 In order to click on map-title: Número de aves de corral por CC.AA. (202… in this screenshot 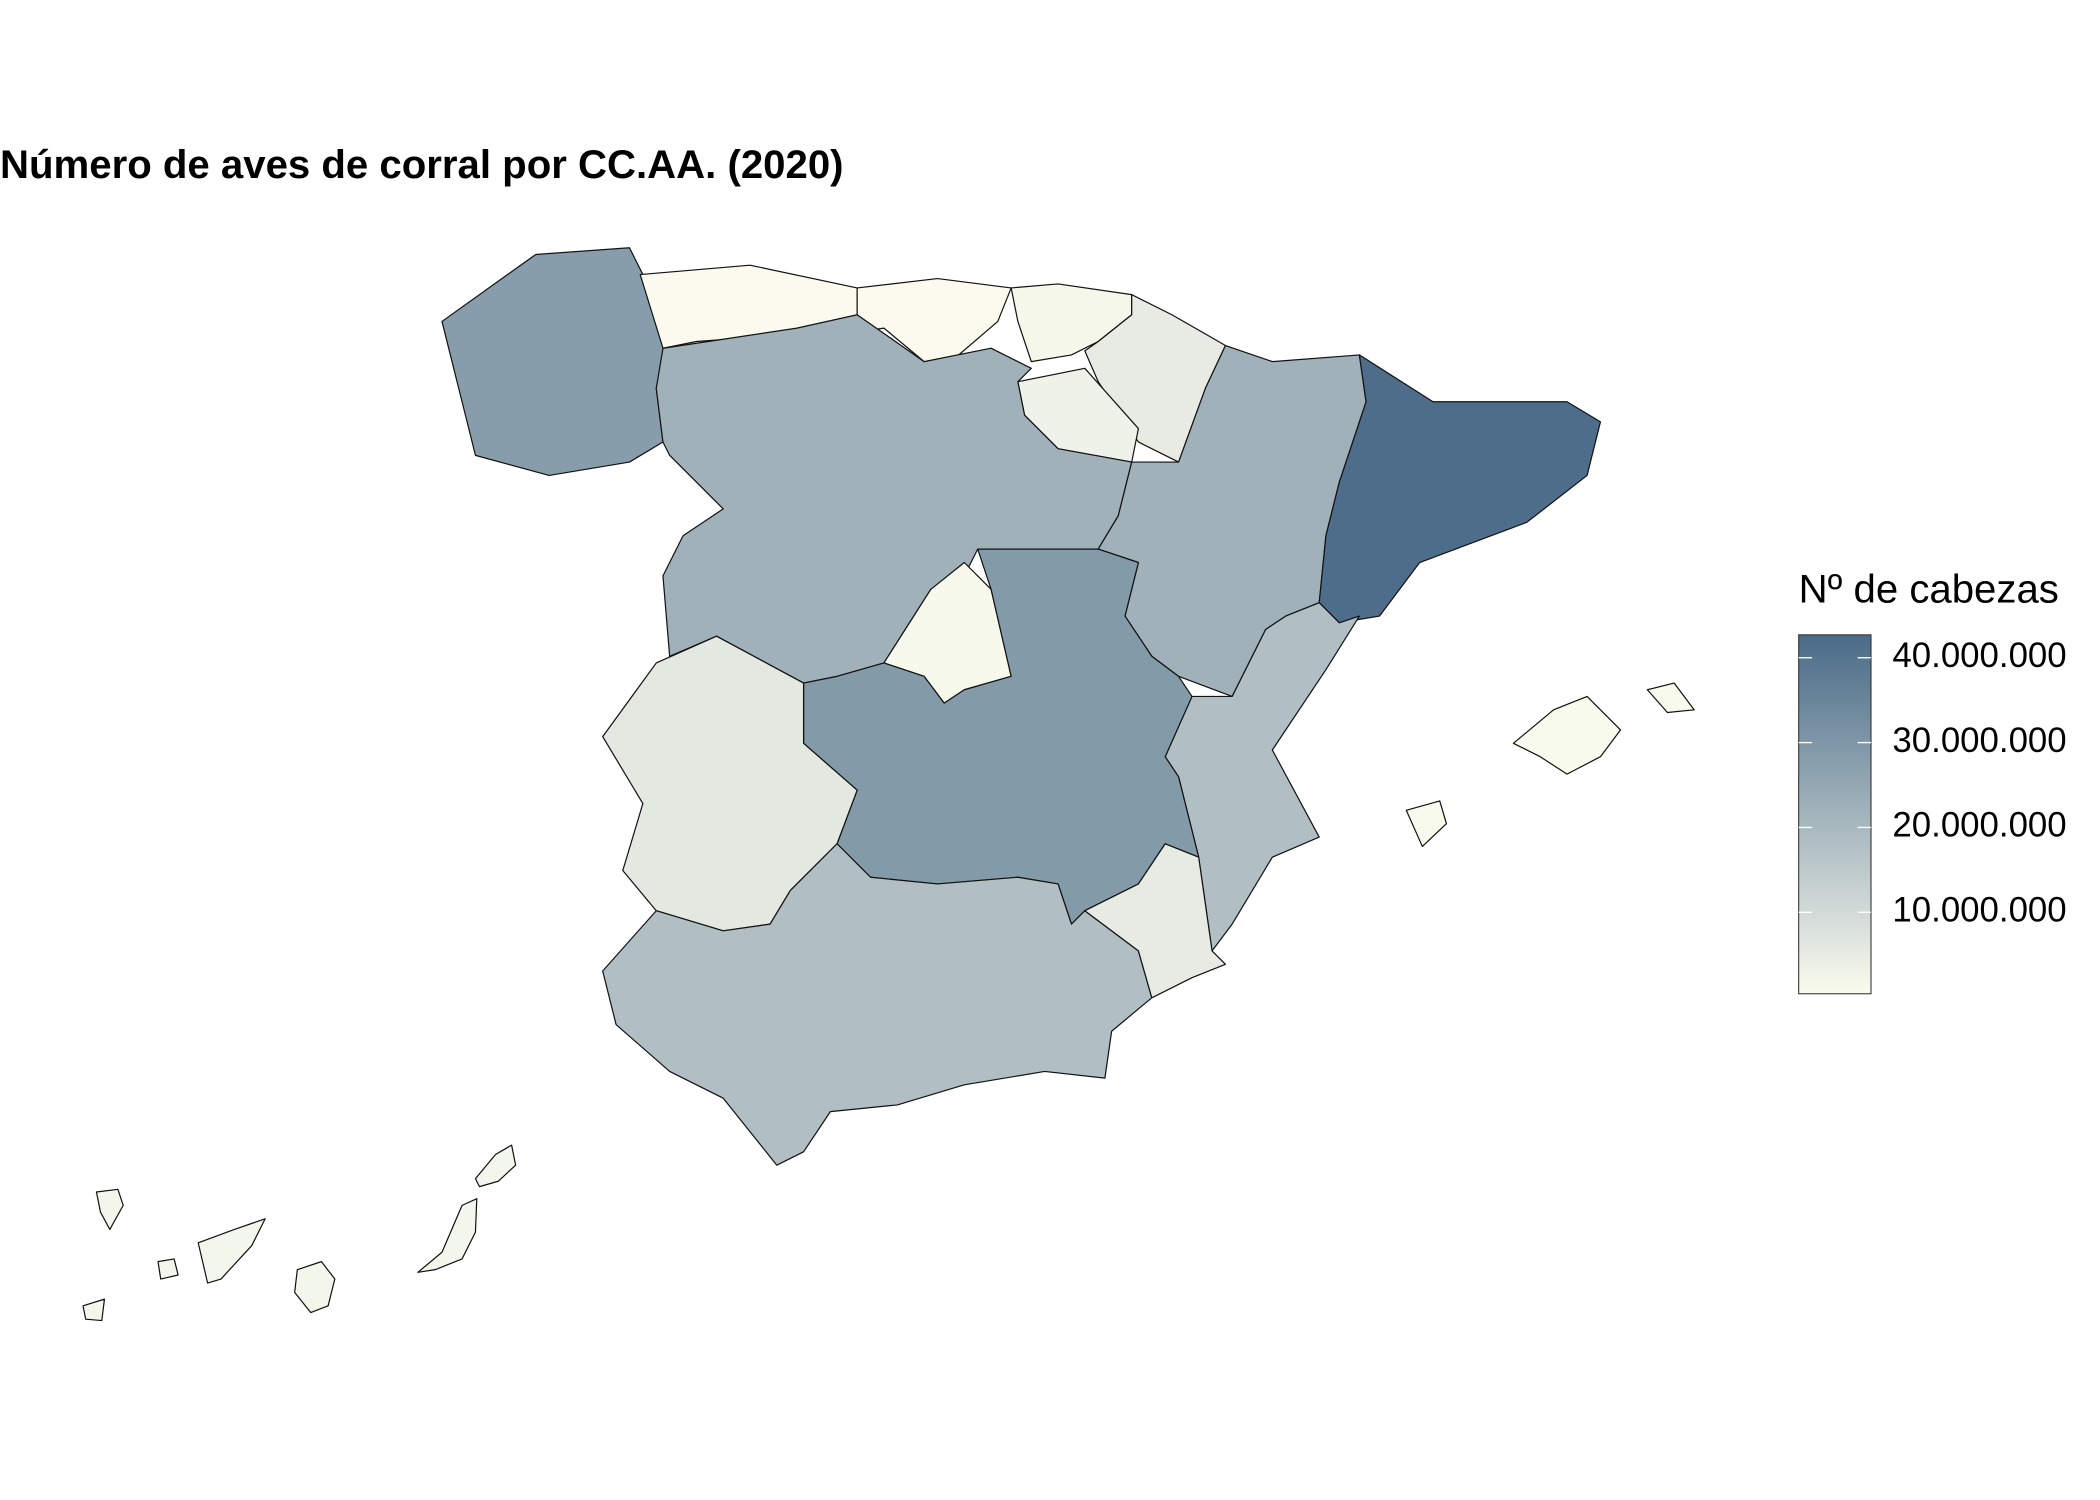, I will do `click(422, 164)`.